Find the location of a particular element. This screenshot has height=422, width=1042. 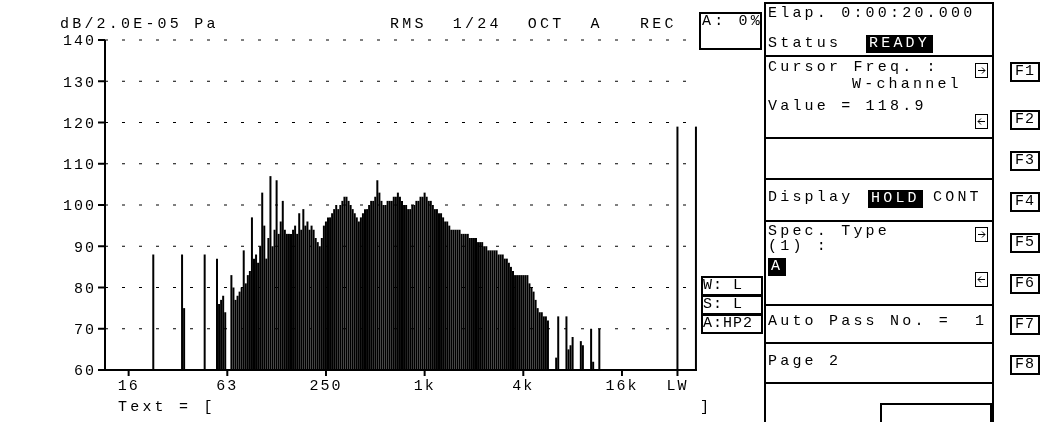

x-tick-label: 63 is located at coordinates (227, 386).